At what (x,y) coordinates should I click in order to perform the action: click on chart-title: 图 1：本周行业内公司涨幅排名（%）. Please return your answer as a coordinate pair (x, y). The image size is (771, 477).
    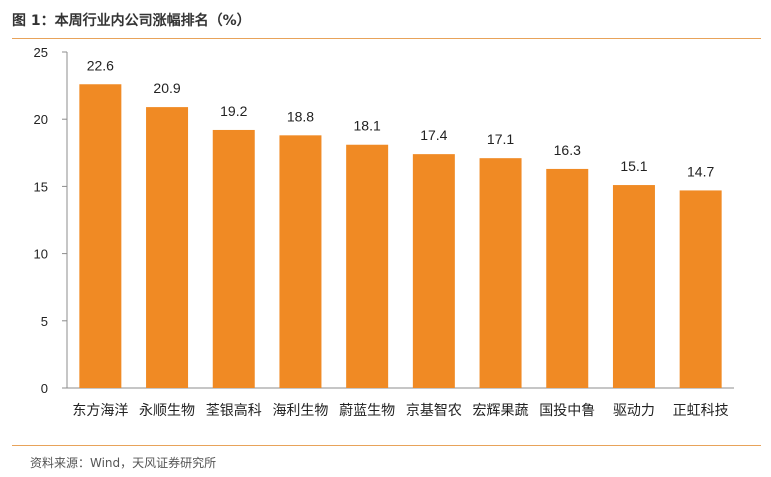
    Looking at the image, I should click on (131, 21).